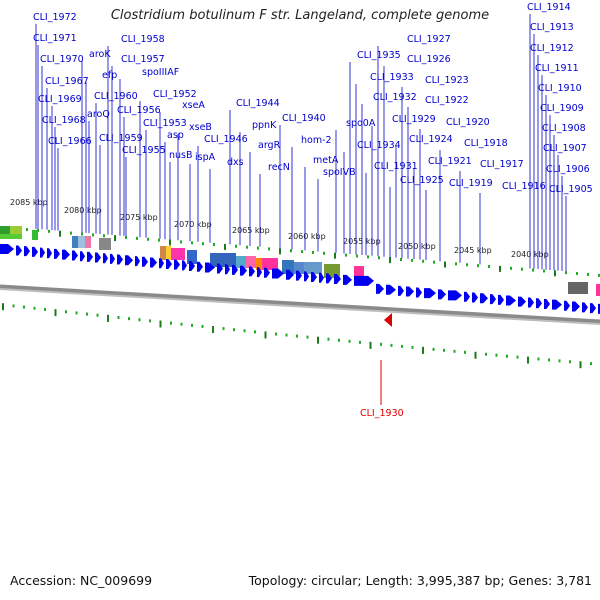 The height and width of the screenshot is (600, 600). What do you see at coordinates (98, 114) in the screenshot?
I see `gene-label: aroQ` at bounding box center [98, 114].